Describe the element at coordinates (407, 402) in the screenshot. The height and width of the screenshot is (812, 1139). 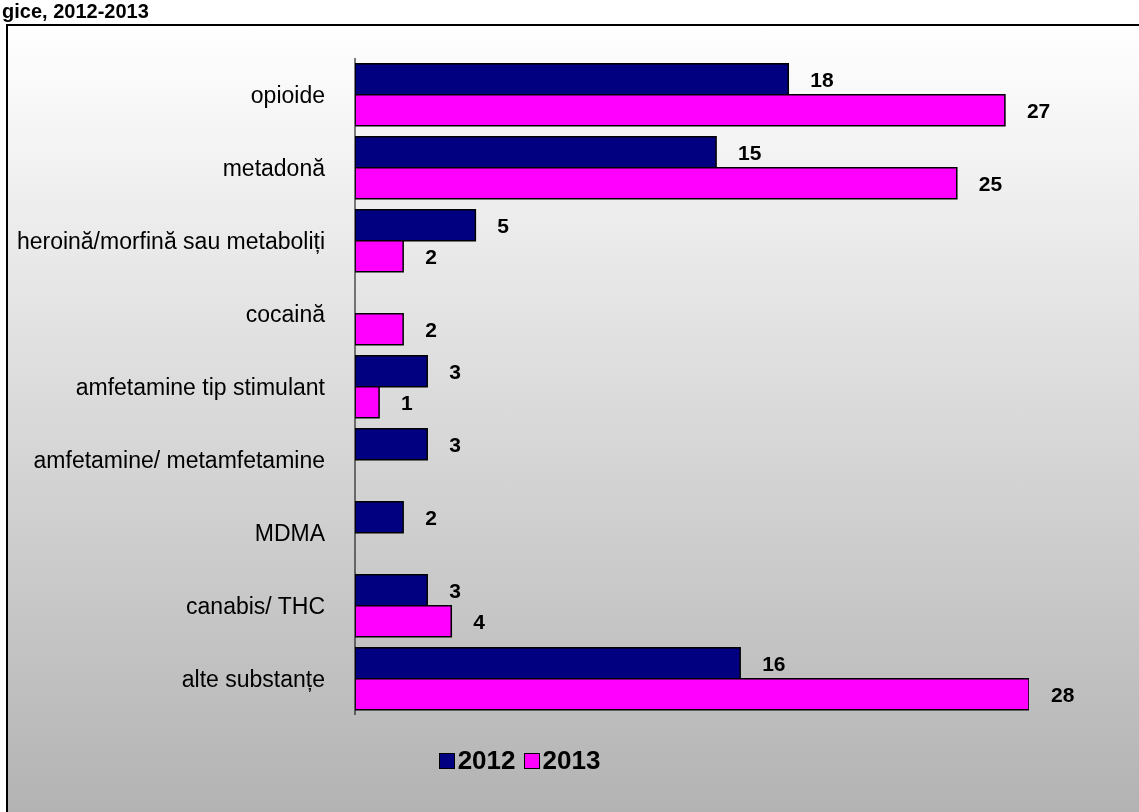
I see `data-label: 1` at that location.